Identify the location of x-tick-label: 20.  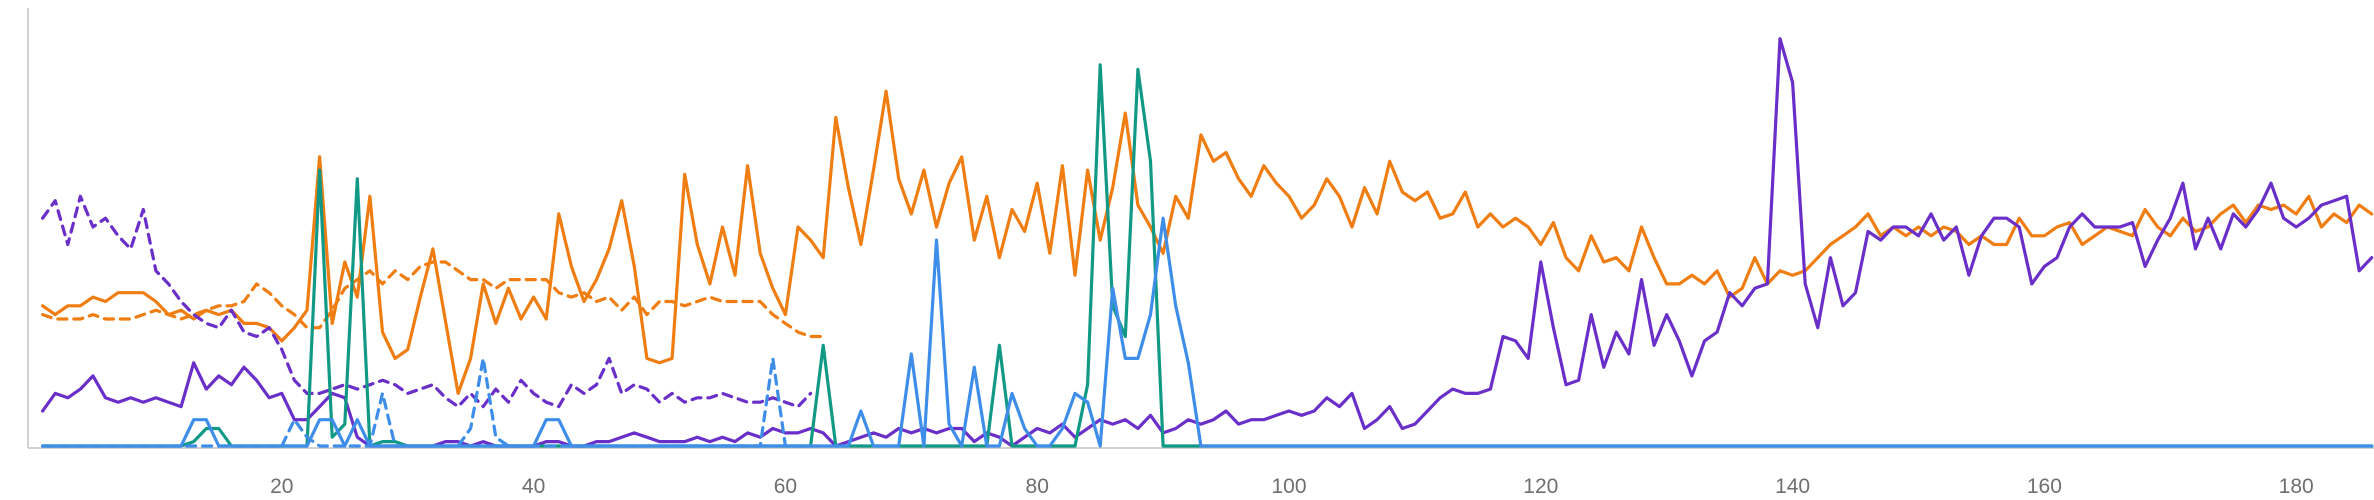
(281, 486).